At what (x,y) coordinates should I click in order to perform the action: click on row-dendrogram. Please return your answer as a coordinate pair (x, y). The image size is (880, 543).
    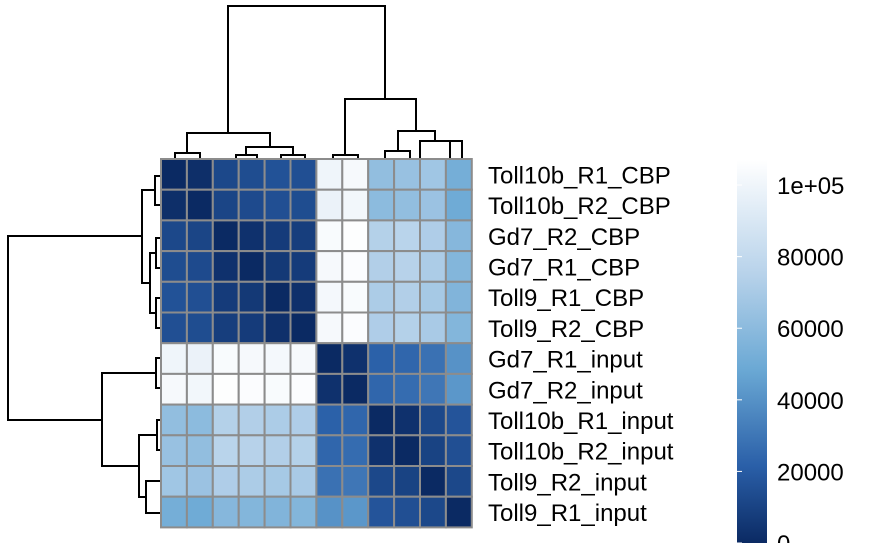
    Looking at the image, I should click on (84, 344).